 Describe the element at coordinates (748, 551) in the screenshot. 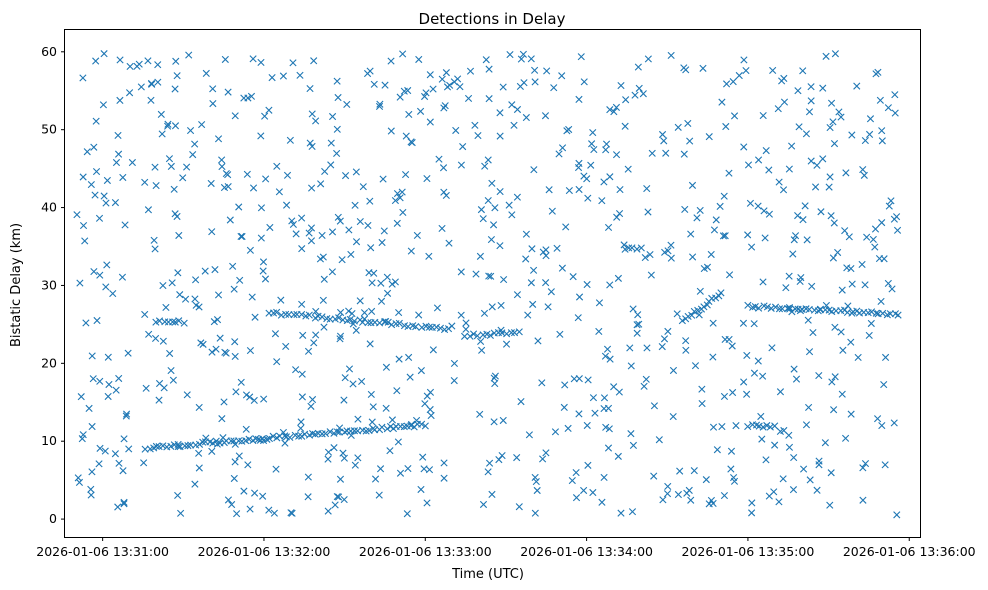

I see `x-tick-label: 2026-01-06 13:35:00` at that location.